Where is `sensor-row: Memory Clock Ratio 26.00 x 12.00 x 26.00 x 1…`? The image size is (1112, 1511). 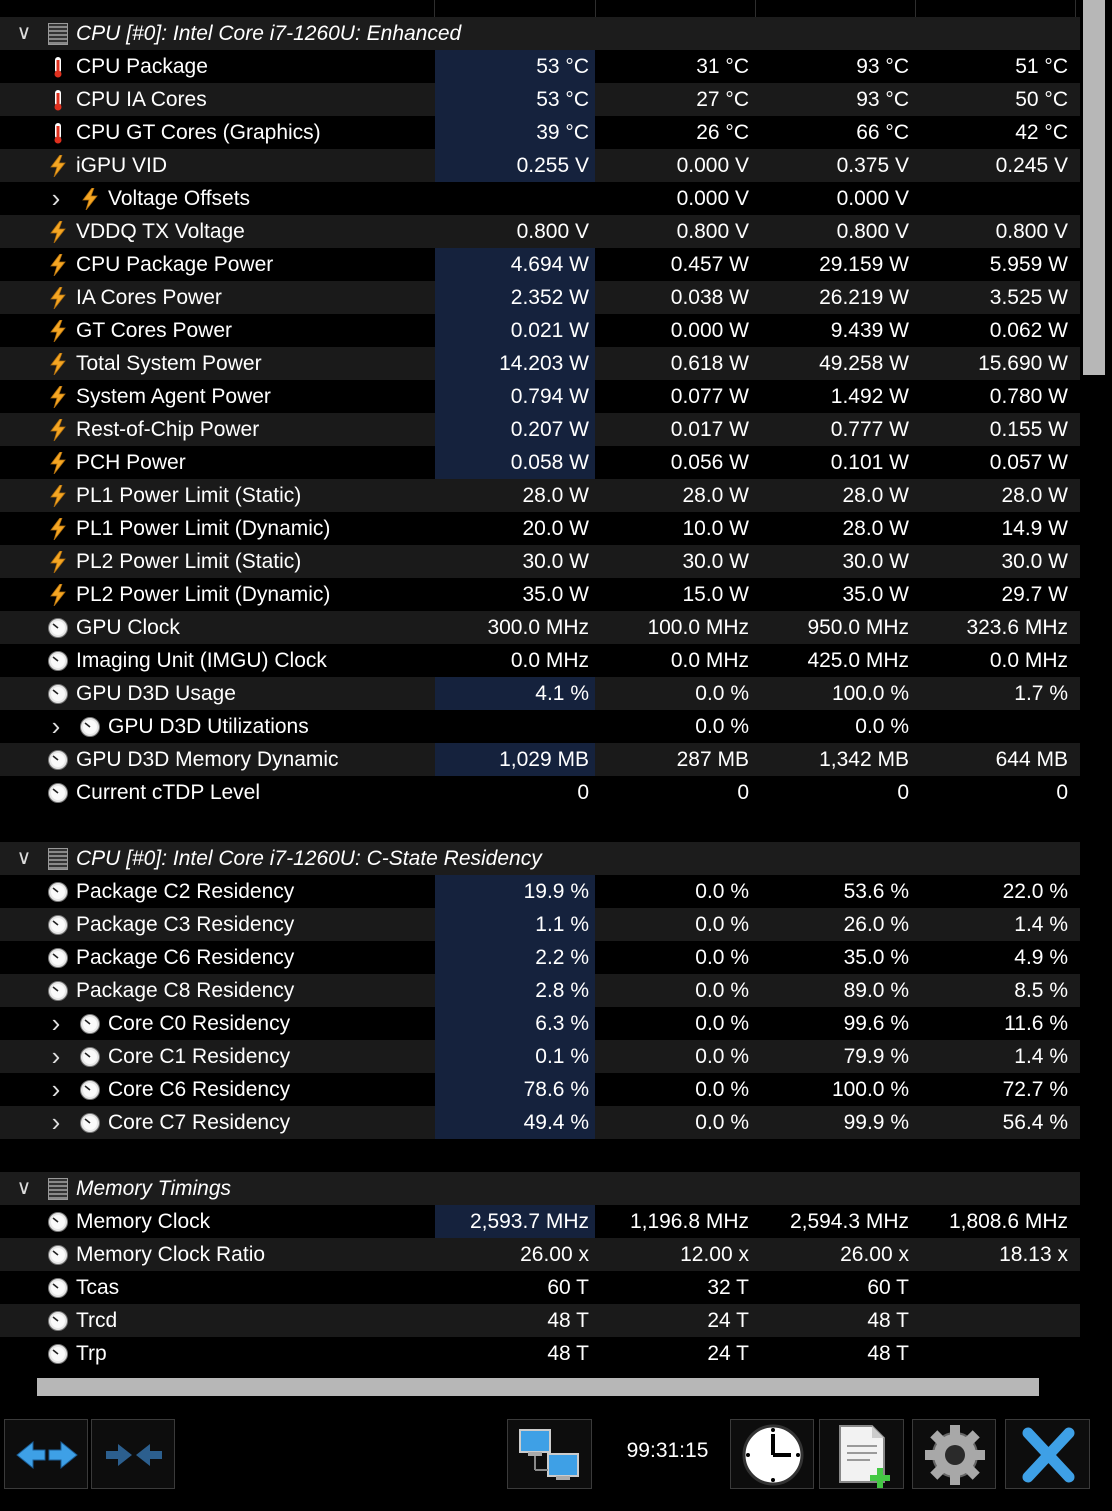 sensor-row: Memory Clock Ratio 26.00 x 12.00 x 26.00 x 1… is located at coordinates (540, 1254).